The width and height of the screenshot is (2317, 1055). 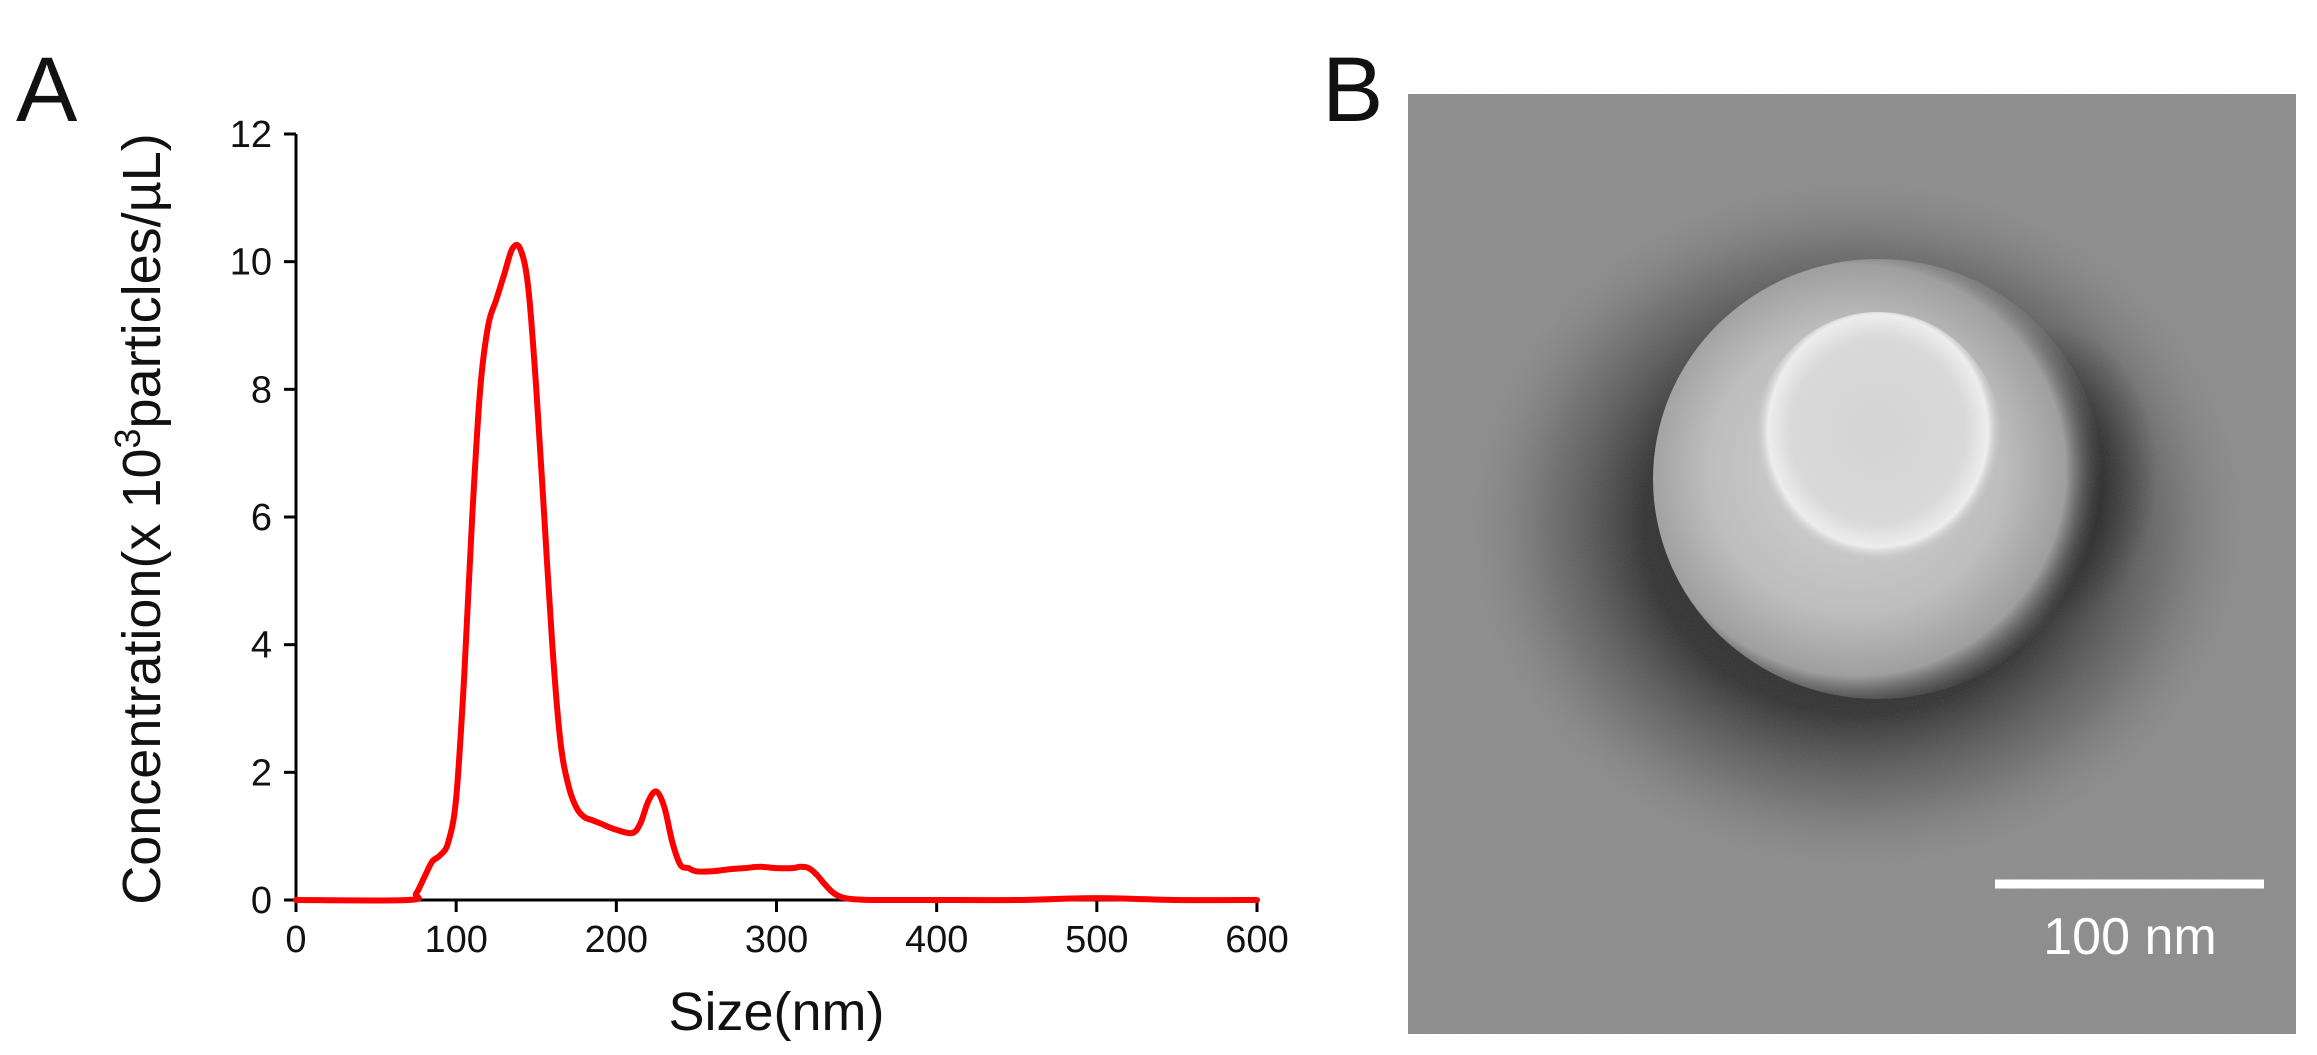 I want to click on y-axis-title-tail: particles/µL), so click(x=142, y=280).